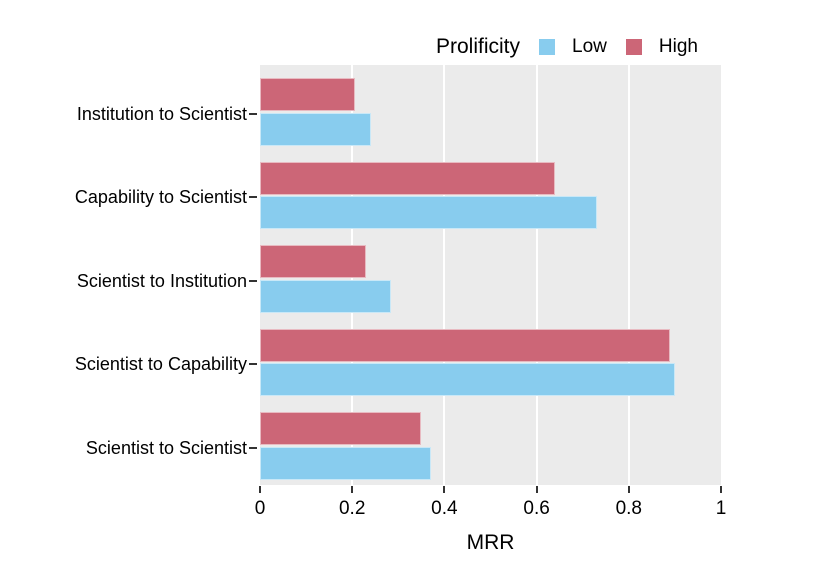 This screenshot has width=814, height=582. Describe the element at coordinates (166, 447) in the screenshot. I see `y-axis-label: Scientist to Scientist` at that location.